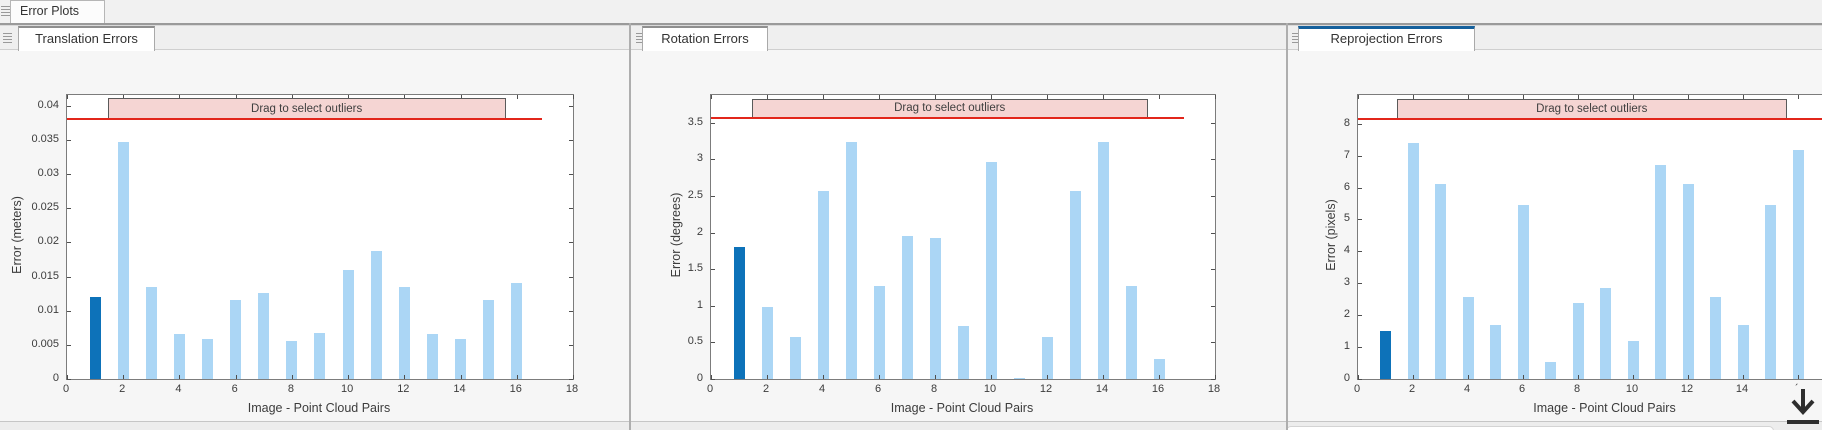 The width and height of the screenshot is (1822, 430). Describe the element at coordinates (911, 425) in the screenshot. I see `bottom-strip` at that location.